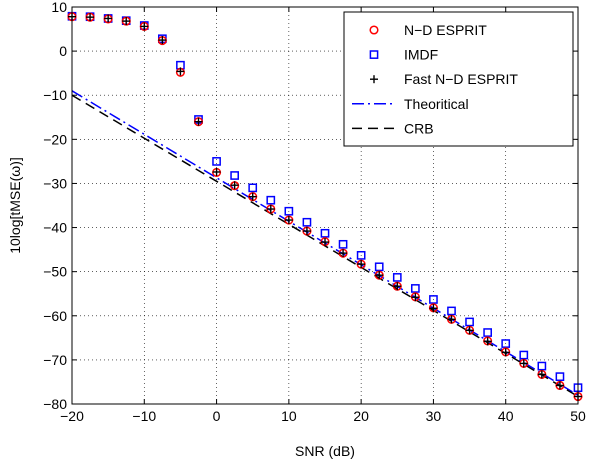 The width and height of the screenshot is (594, 461). I want to click on x-tick-label: 50, so click(578, 416).